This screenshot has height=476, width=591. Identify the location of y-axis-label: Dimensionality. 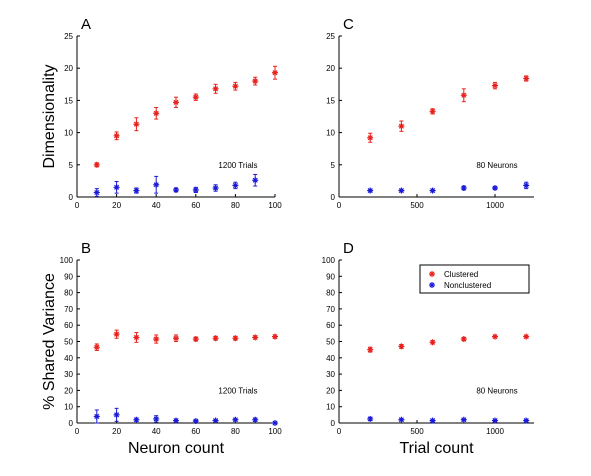
(49, 116).